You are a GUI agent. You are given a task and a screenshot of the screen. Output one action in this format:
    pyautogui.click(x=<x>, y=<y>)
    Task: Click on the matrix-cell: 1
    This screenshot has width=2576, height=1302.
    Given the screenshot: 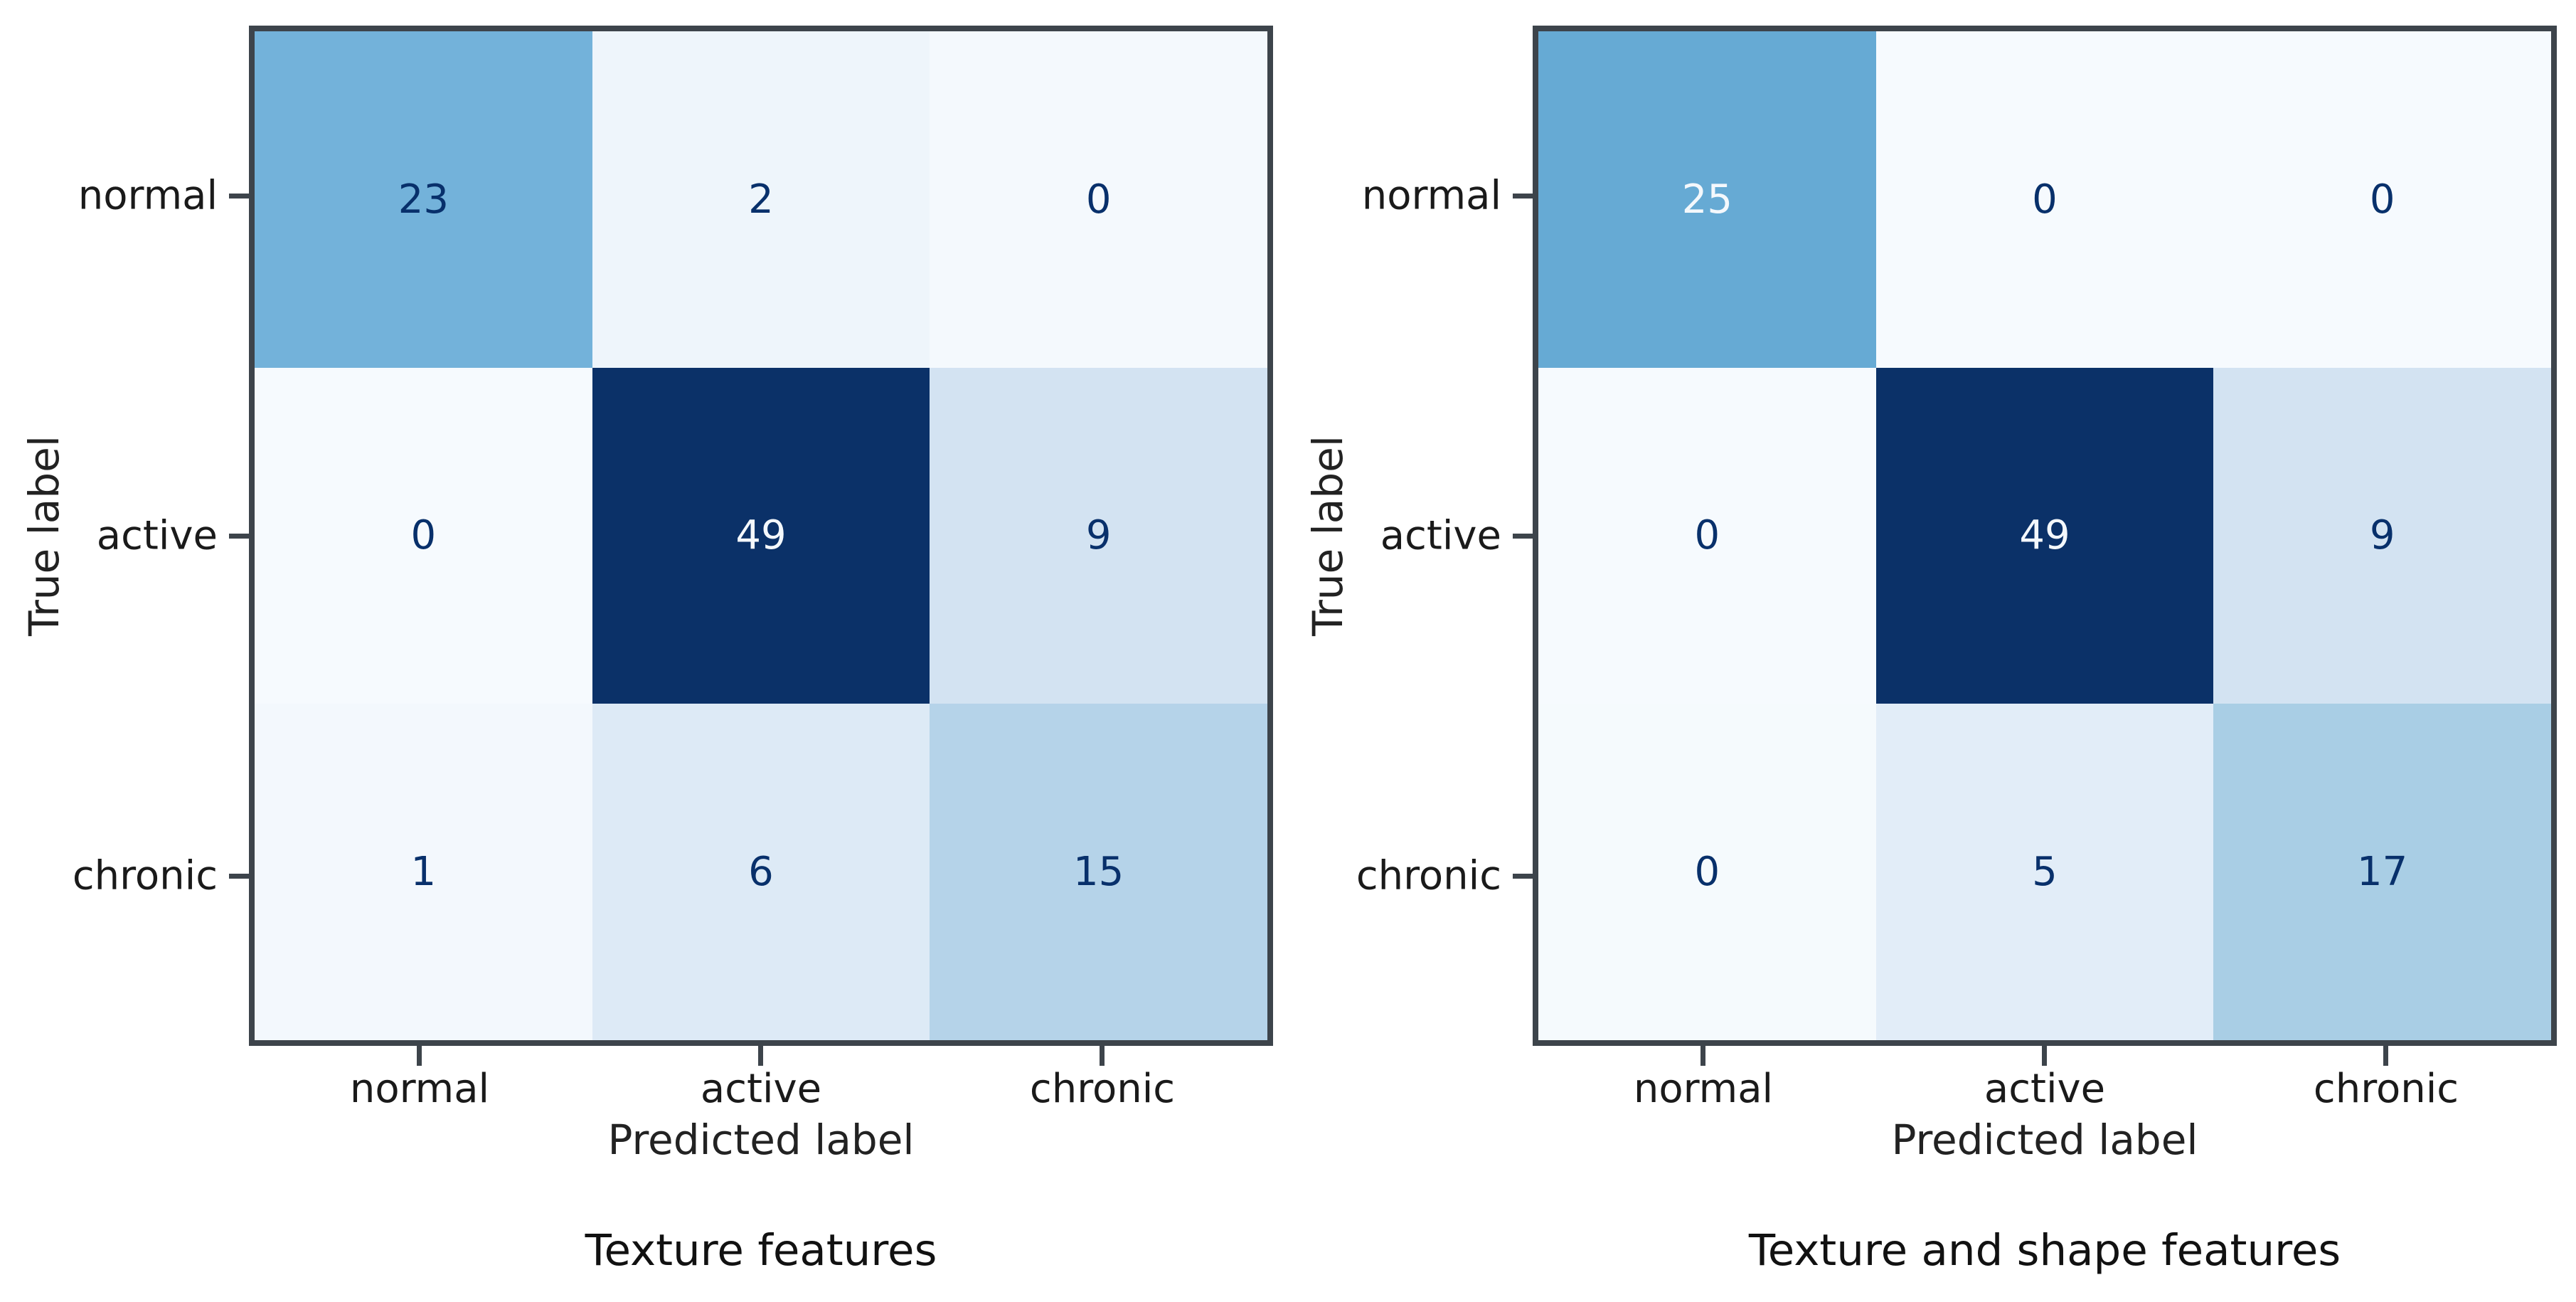 What is the action you would take?
    pyautogui.click(x=423, y=872)
    